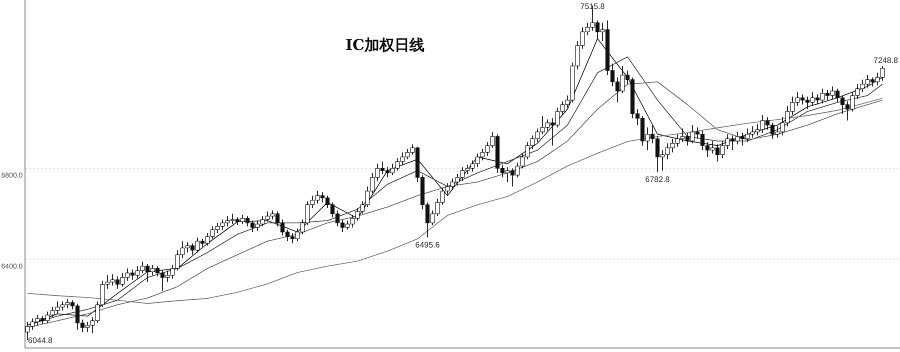 This screenshot has height=352, width=900. Describe the element at coordinates (886, 61) in the screenshot. I see `annotation: 7248.8` at that location.